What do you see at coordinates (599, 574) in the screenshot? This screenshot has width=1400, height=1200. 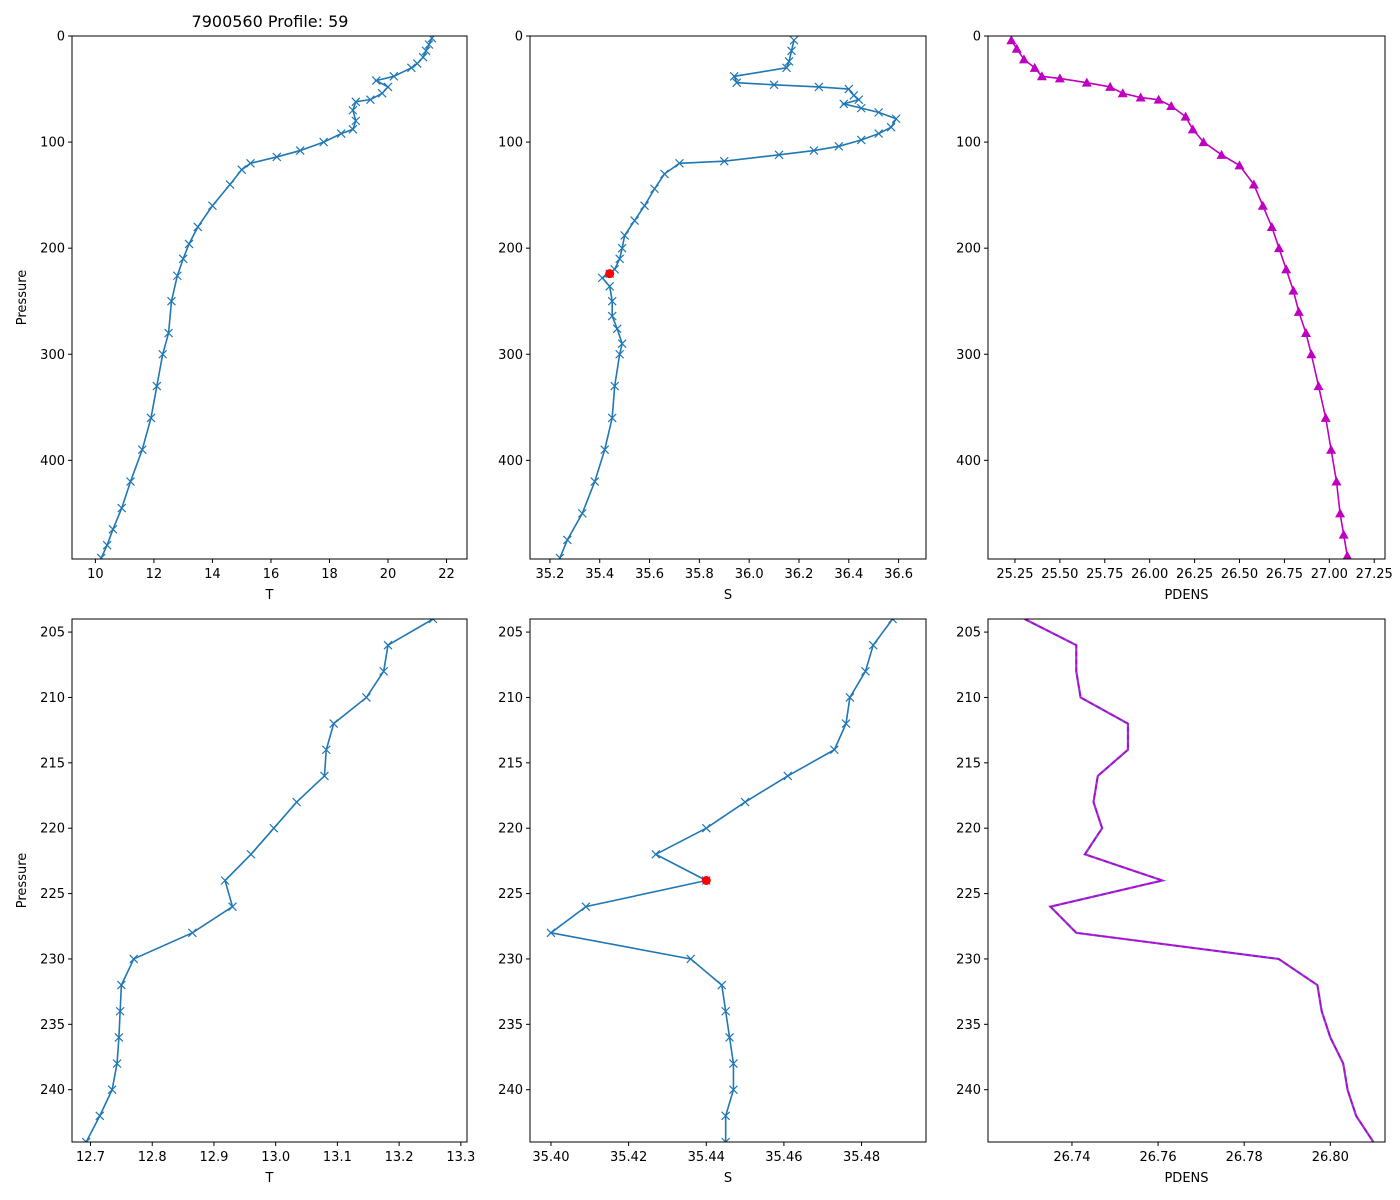 I see `x-tick-label: 35.4` at bounding box center [599, 574].